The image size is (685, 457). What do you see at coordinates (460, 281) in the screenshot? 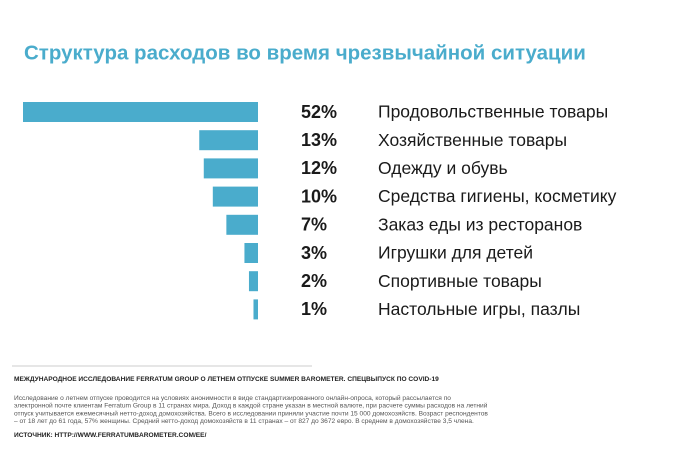
I see `category-label: Спортивные товары` at bounding box center [460, 281].